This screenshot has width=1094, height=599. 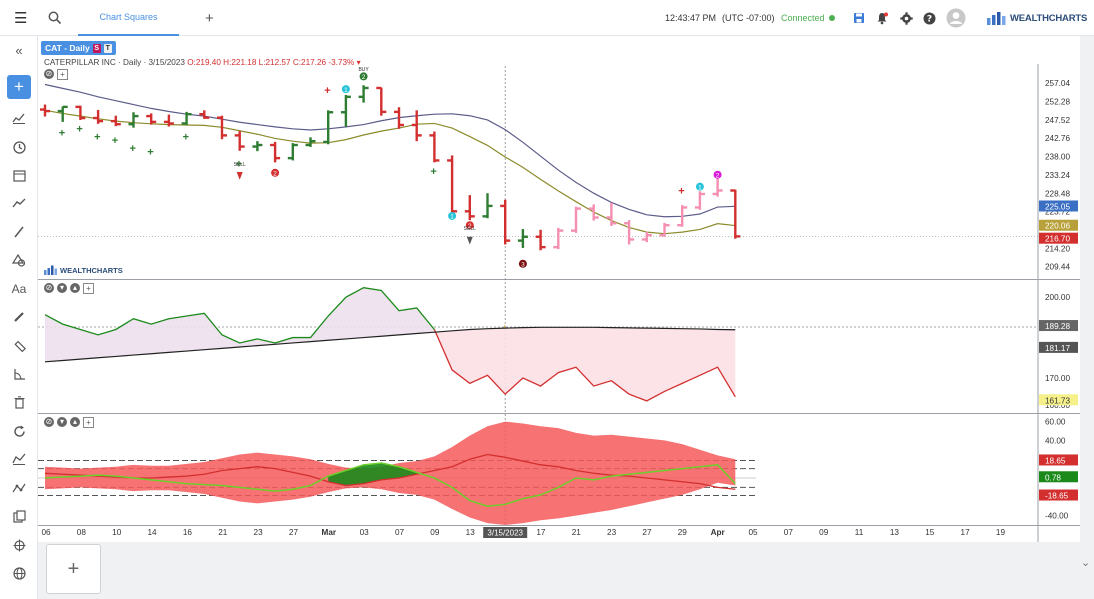 What do you see at coordinates (49, 422) in the screenshot?
I see `pane3-hide-icon: ⊘` at bounding box center [49, 422].